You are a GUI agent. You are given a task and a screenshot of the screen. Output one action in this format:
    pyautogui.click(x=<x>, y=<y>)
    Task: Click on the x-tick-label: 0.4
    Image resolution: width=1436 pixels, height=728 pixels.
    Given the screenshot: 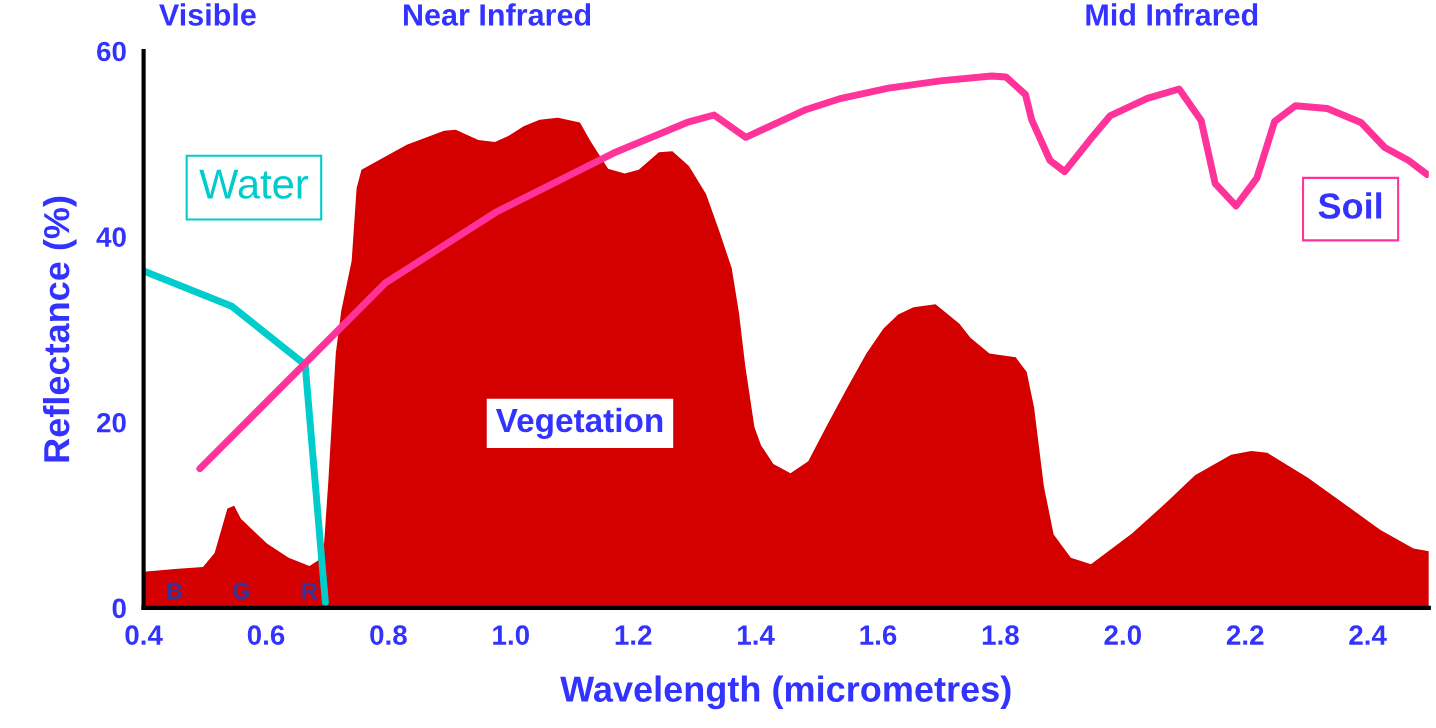 What is the action you would take?
    pyautogui.click(x=144, y=635)
    